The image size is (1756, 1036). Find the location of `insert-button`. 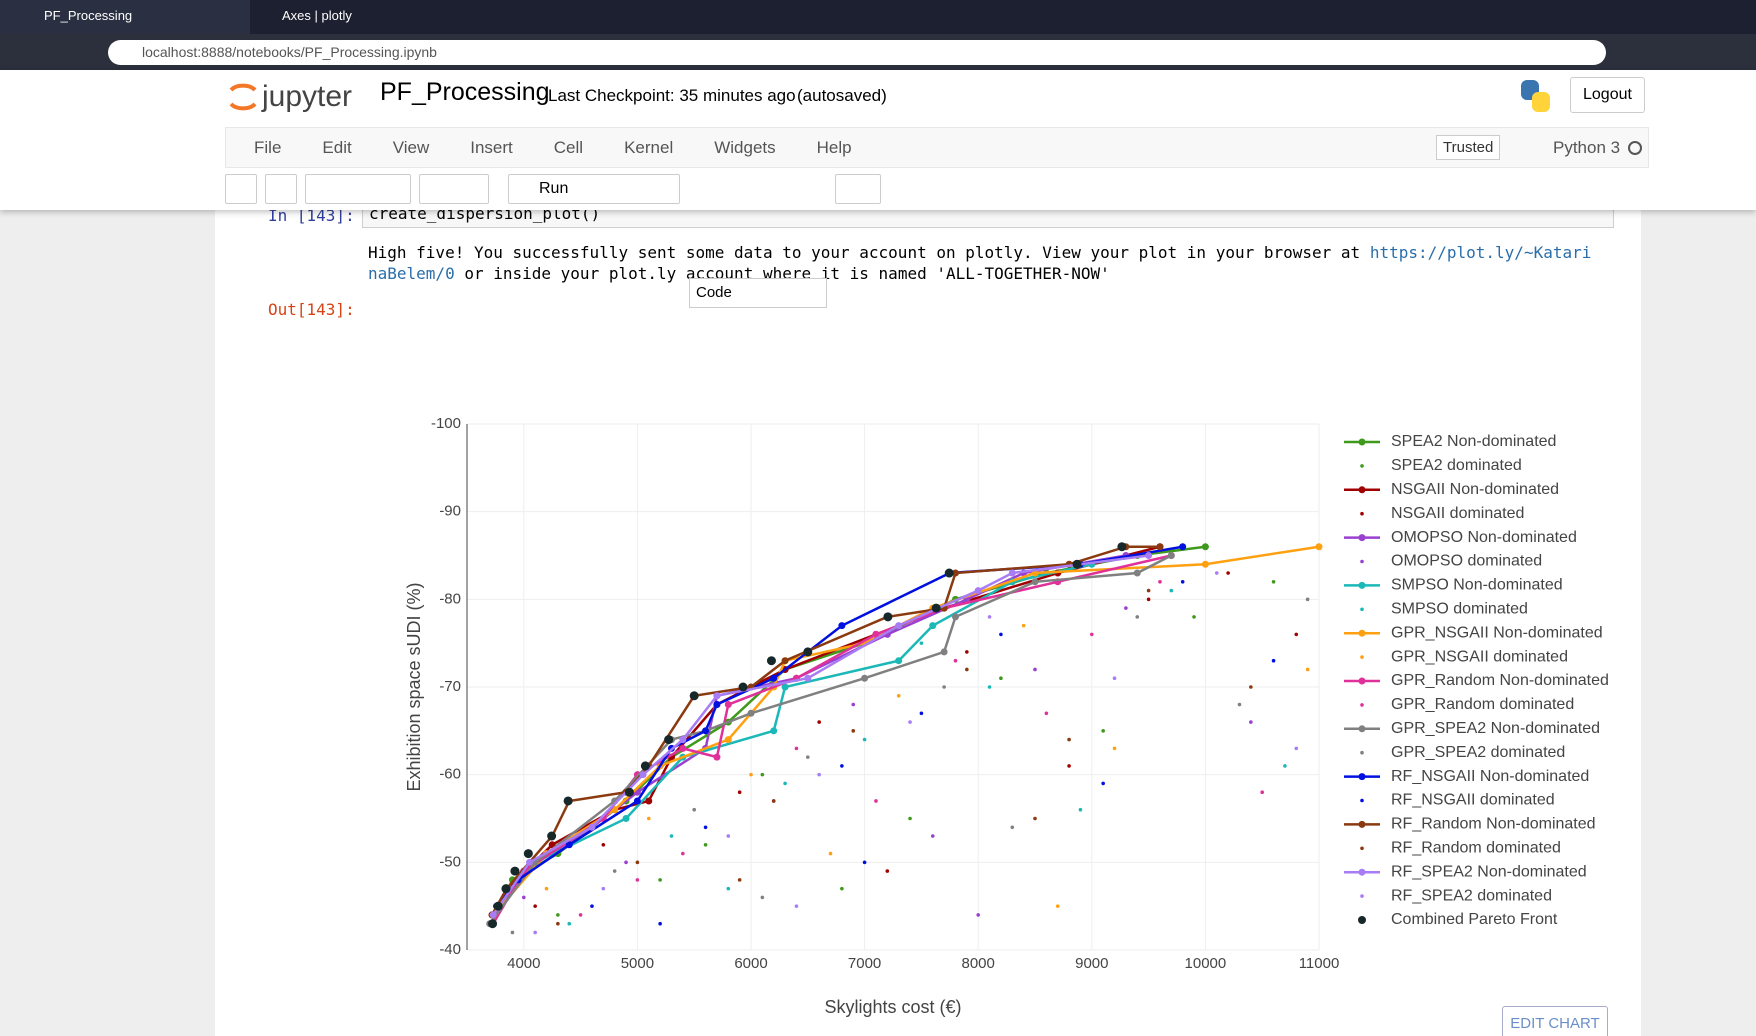

insert-button is located at coordinates (281, 189).